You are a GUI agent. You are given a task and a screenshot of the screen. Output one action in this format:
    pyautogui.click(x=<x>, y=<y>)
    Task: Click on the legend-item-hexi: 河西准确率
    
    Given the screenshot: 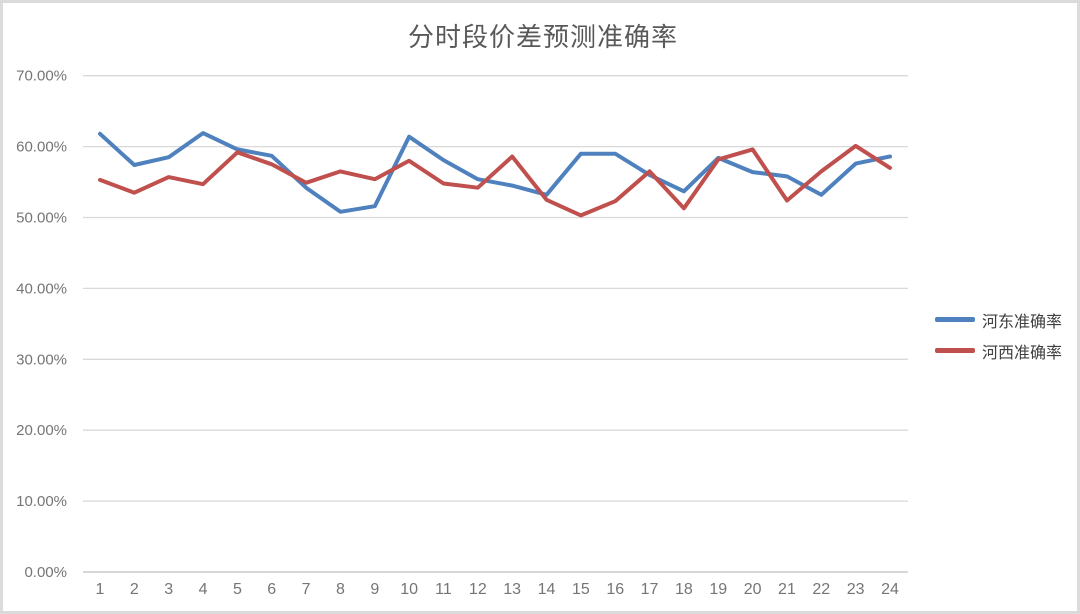 What is the action you would take?
    pyautogui.click(x=998, y=350)
    